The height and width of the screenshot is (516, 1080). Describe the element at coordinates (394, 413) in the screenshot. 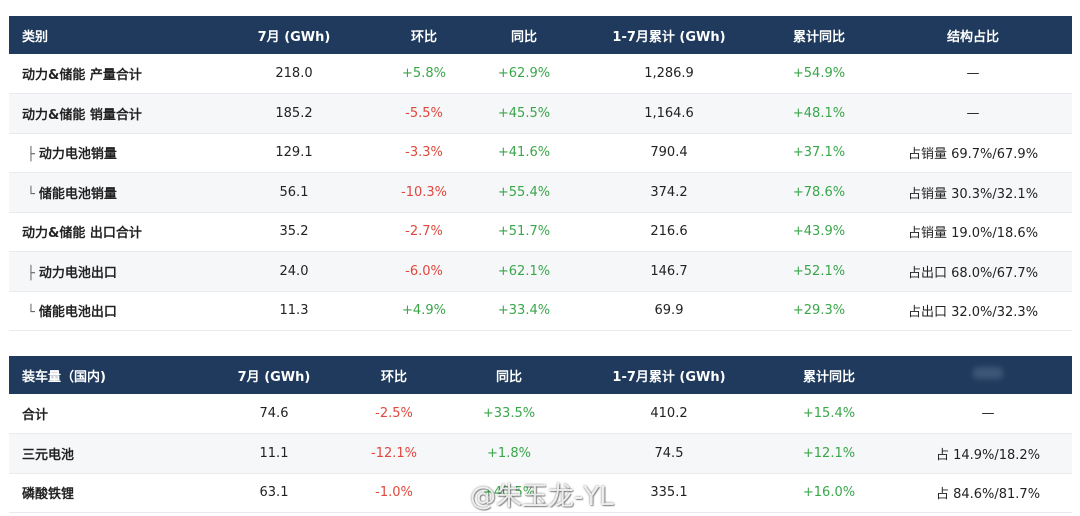

I see `cell-mom: -2.5%` at that location.